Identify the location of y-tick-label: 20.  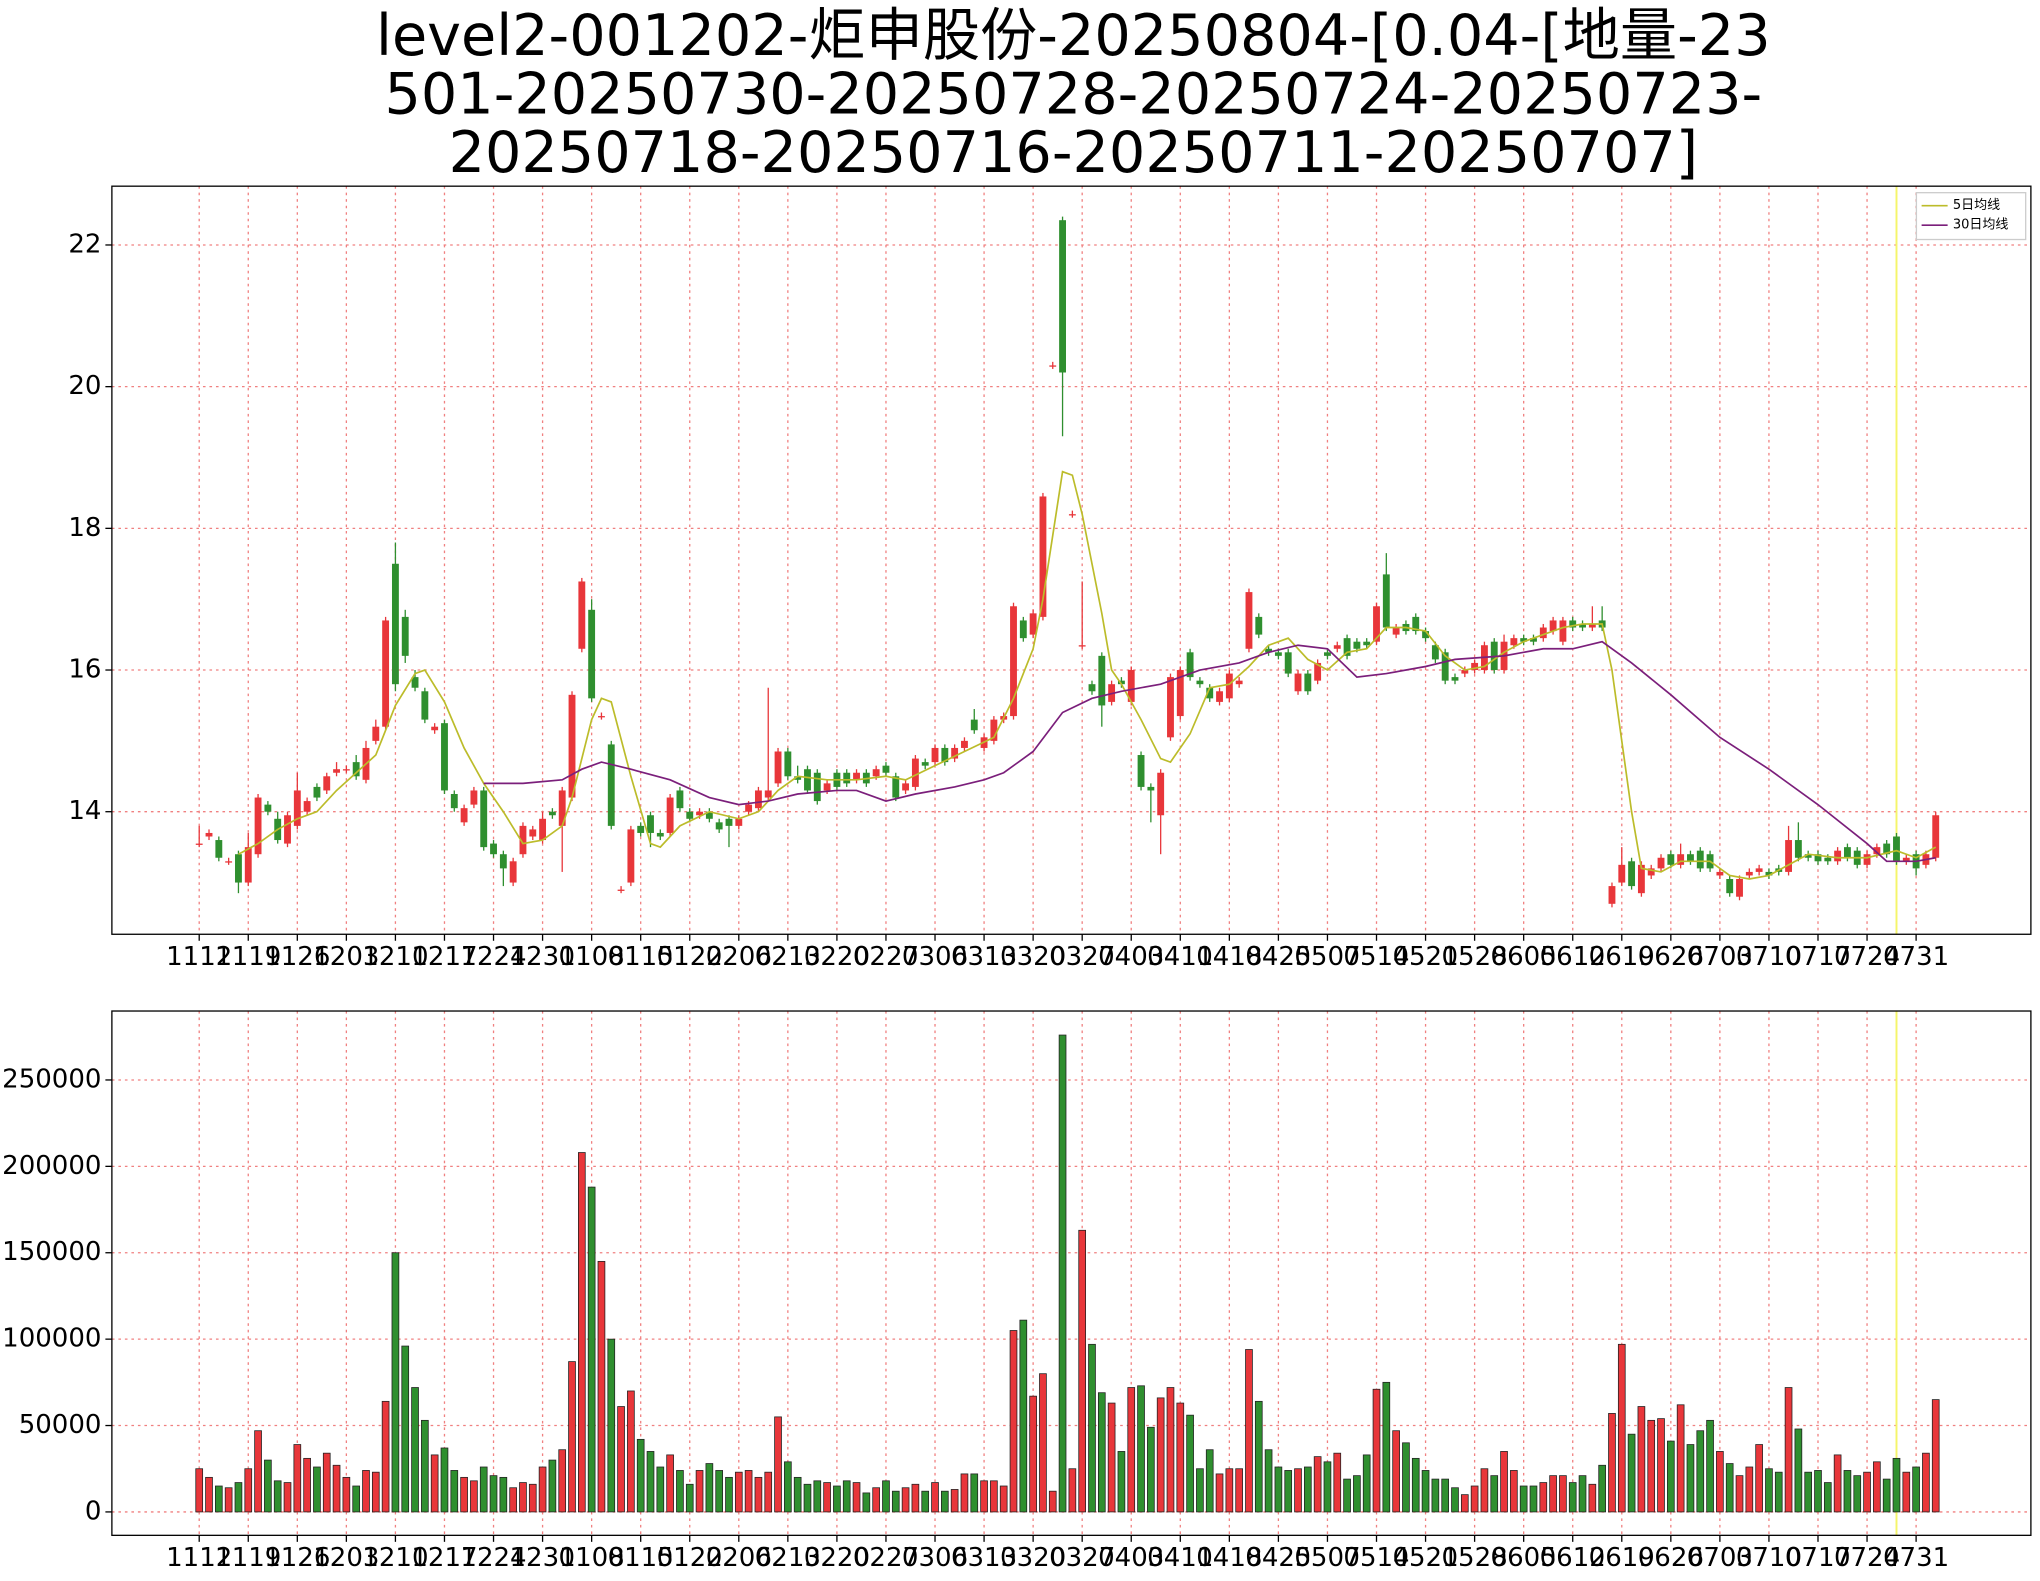
(84, 386).